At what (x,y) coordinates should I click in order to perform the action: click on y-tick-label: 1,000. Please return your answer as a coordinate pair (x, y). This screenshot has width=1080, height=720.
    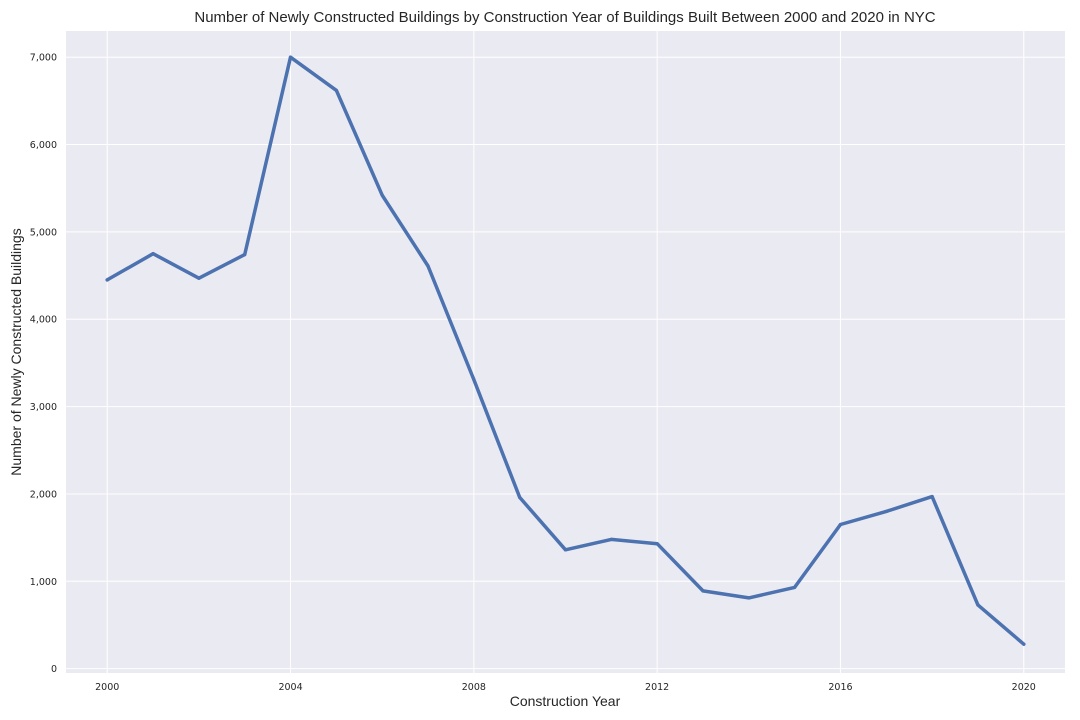
    Looking at the image, I should click on (43, 582).